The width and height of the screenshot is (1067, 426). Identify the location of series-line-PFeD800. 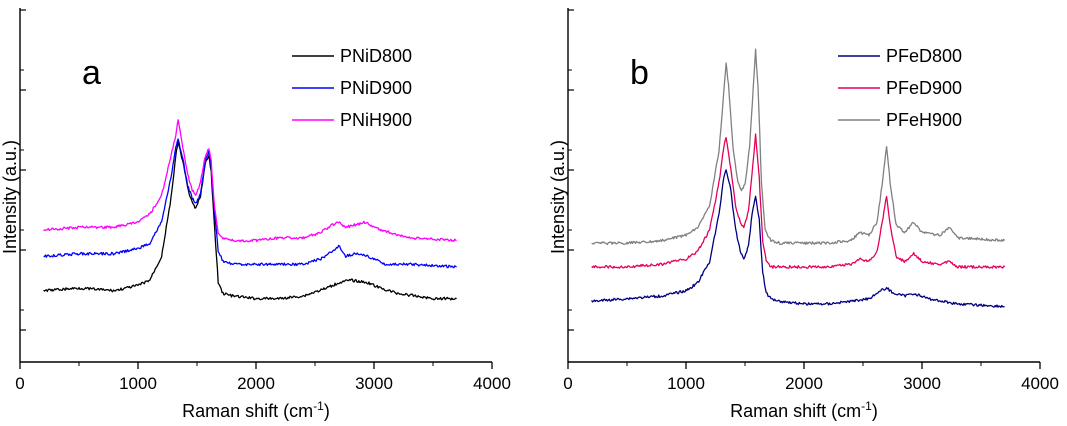
(798, 238).